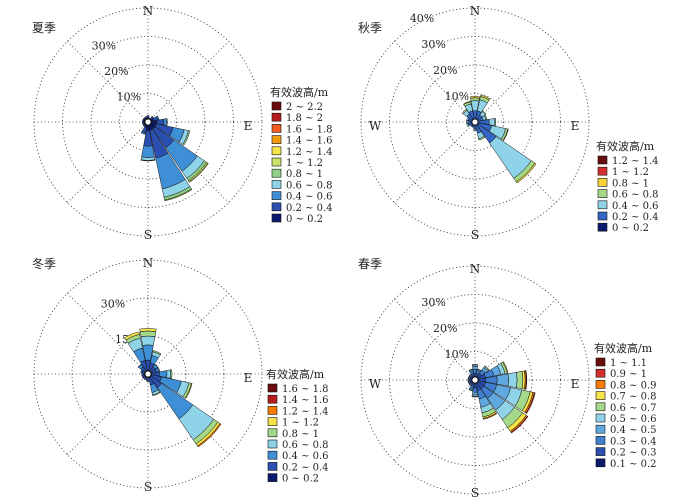  What do you see at coordinates (628, 363) in the screenshot?
I see `legend-label: 1 ~ 1.1` at bounding box center [628, 363].